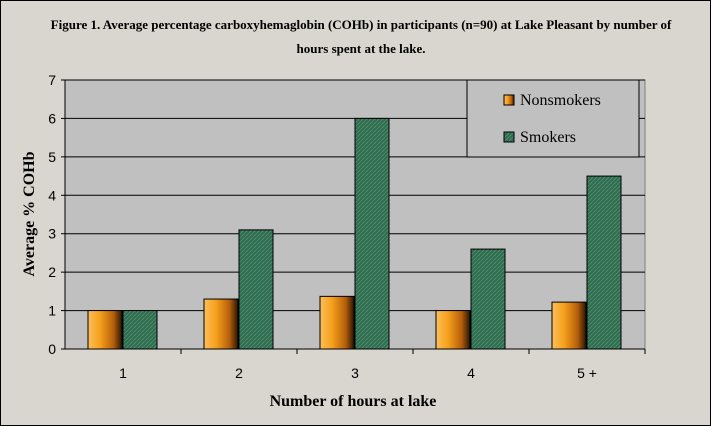  What do you see at coordinates (509, 100) in the screenshot?
I see `legend-swatch-nonsmokers` at bounding box center [509, 100].